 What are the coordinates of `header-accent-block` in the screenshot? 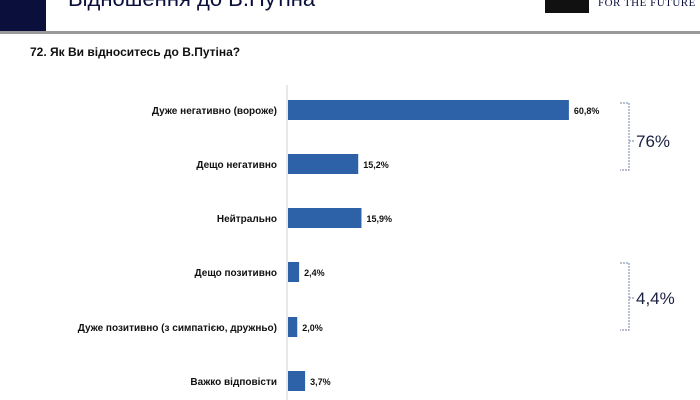 It's located at (23, 16).